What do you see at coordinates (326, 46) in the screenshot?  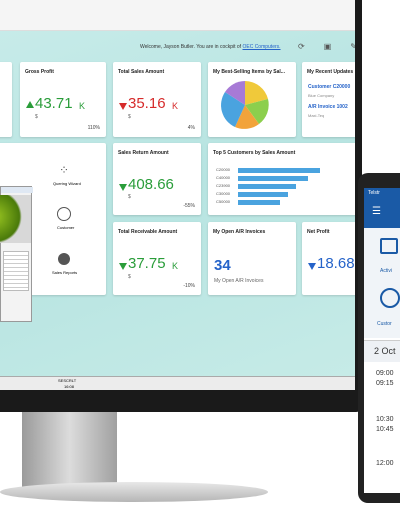 I see `header-icons: ⟳▣✎` at bounding box center [326, 46].